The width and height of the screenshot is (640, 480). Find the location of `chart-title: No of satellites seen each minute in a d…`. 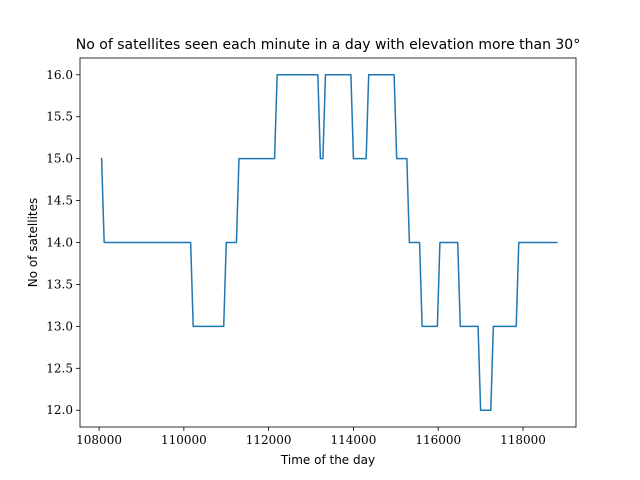

chart-title: No of satellites seen each minute in a d… is located at coordinates (328, 45).